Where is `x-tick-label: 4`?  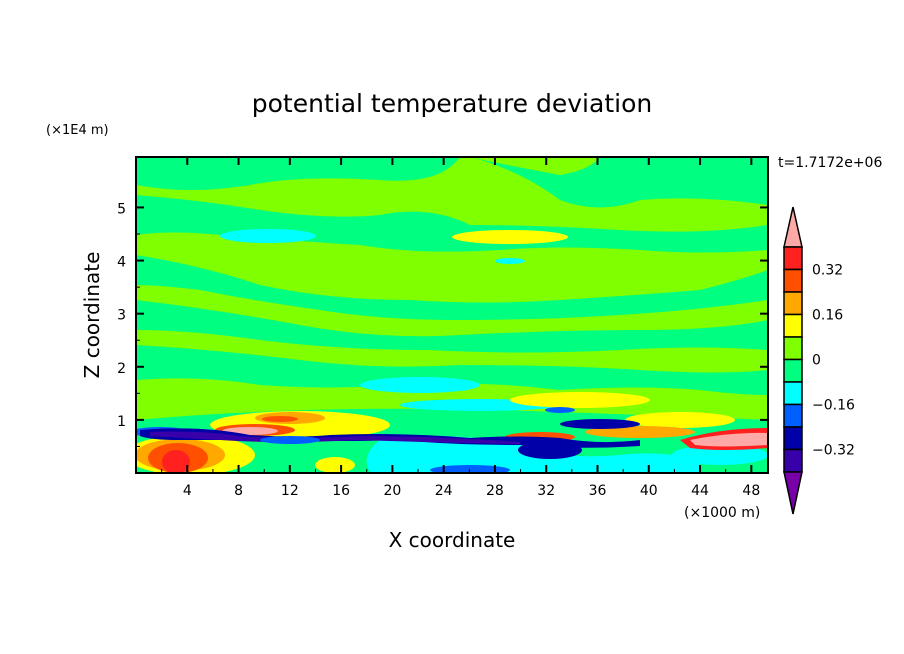
x-tick-label: 4 is located at coordinates (187, 491).